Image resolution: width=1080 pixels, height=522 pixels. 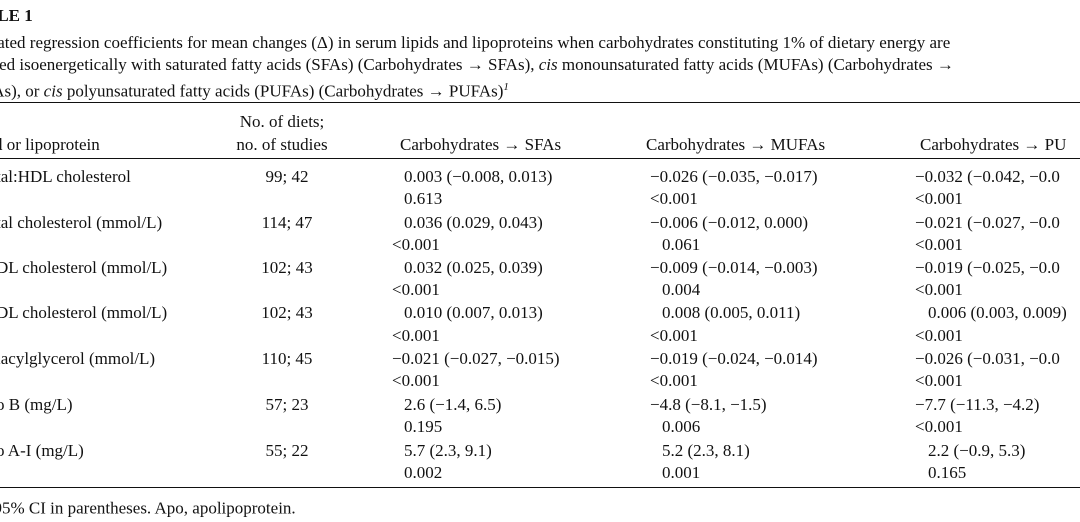 I want to click on row-pufa-p: 0.165, so click(x=947, y=472).